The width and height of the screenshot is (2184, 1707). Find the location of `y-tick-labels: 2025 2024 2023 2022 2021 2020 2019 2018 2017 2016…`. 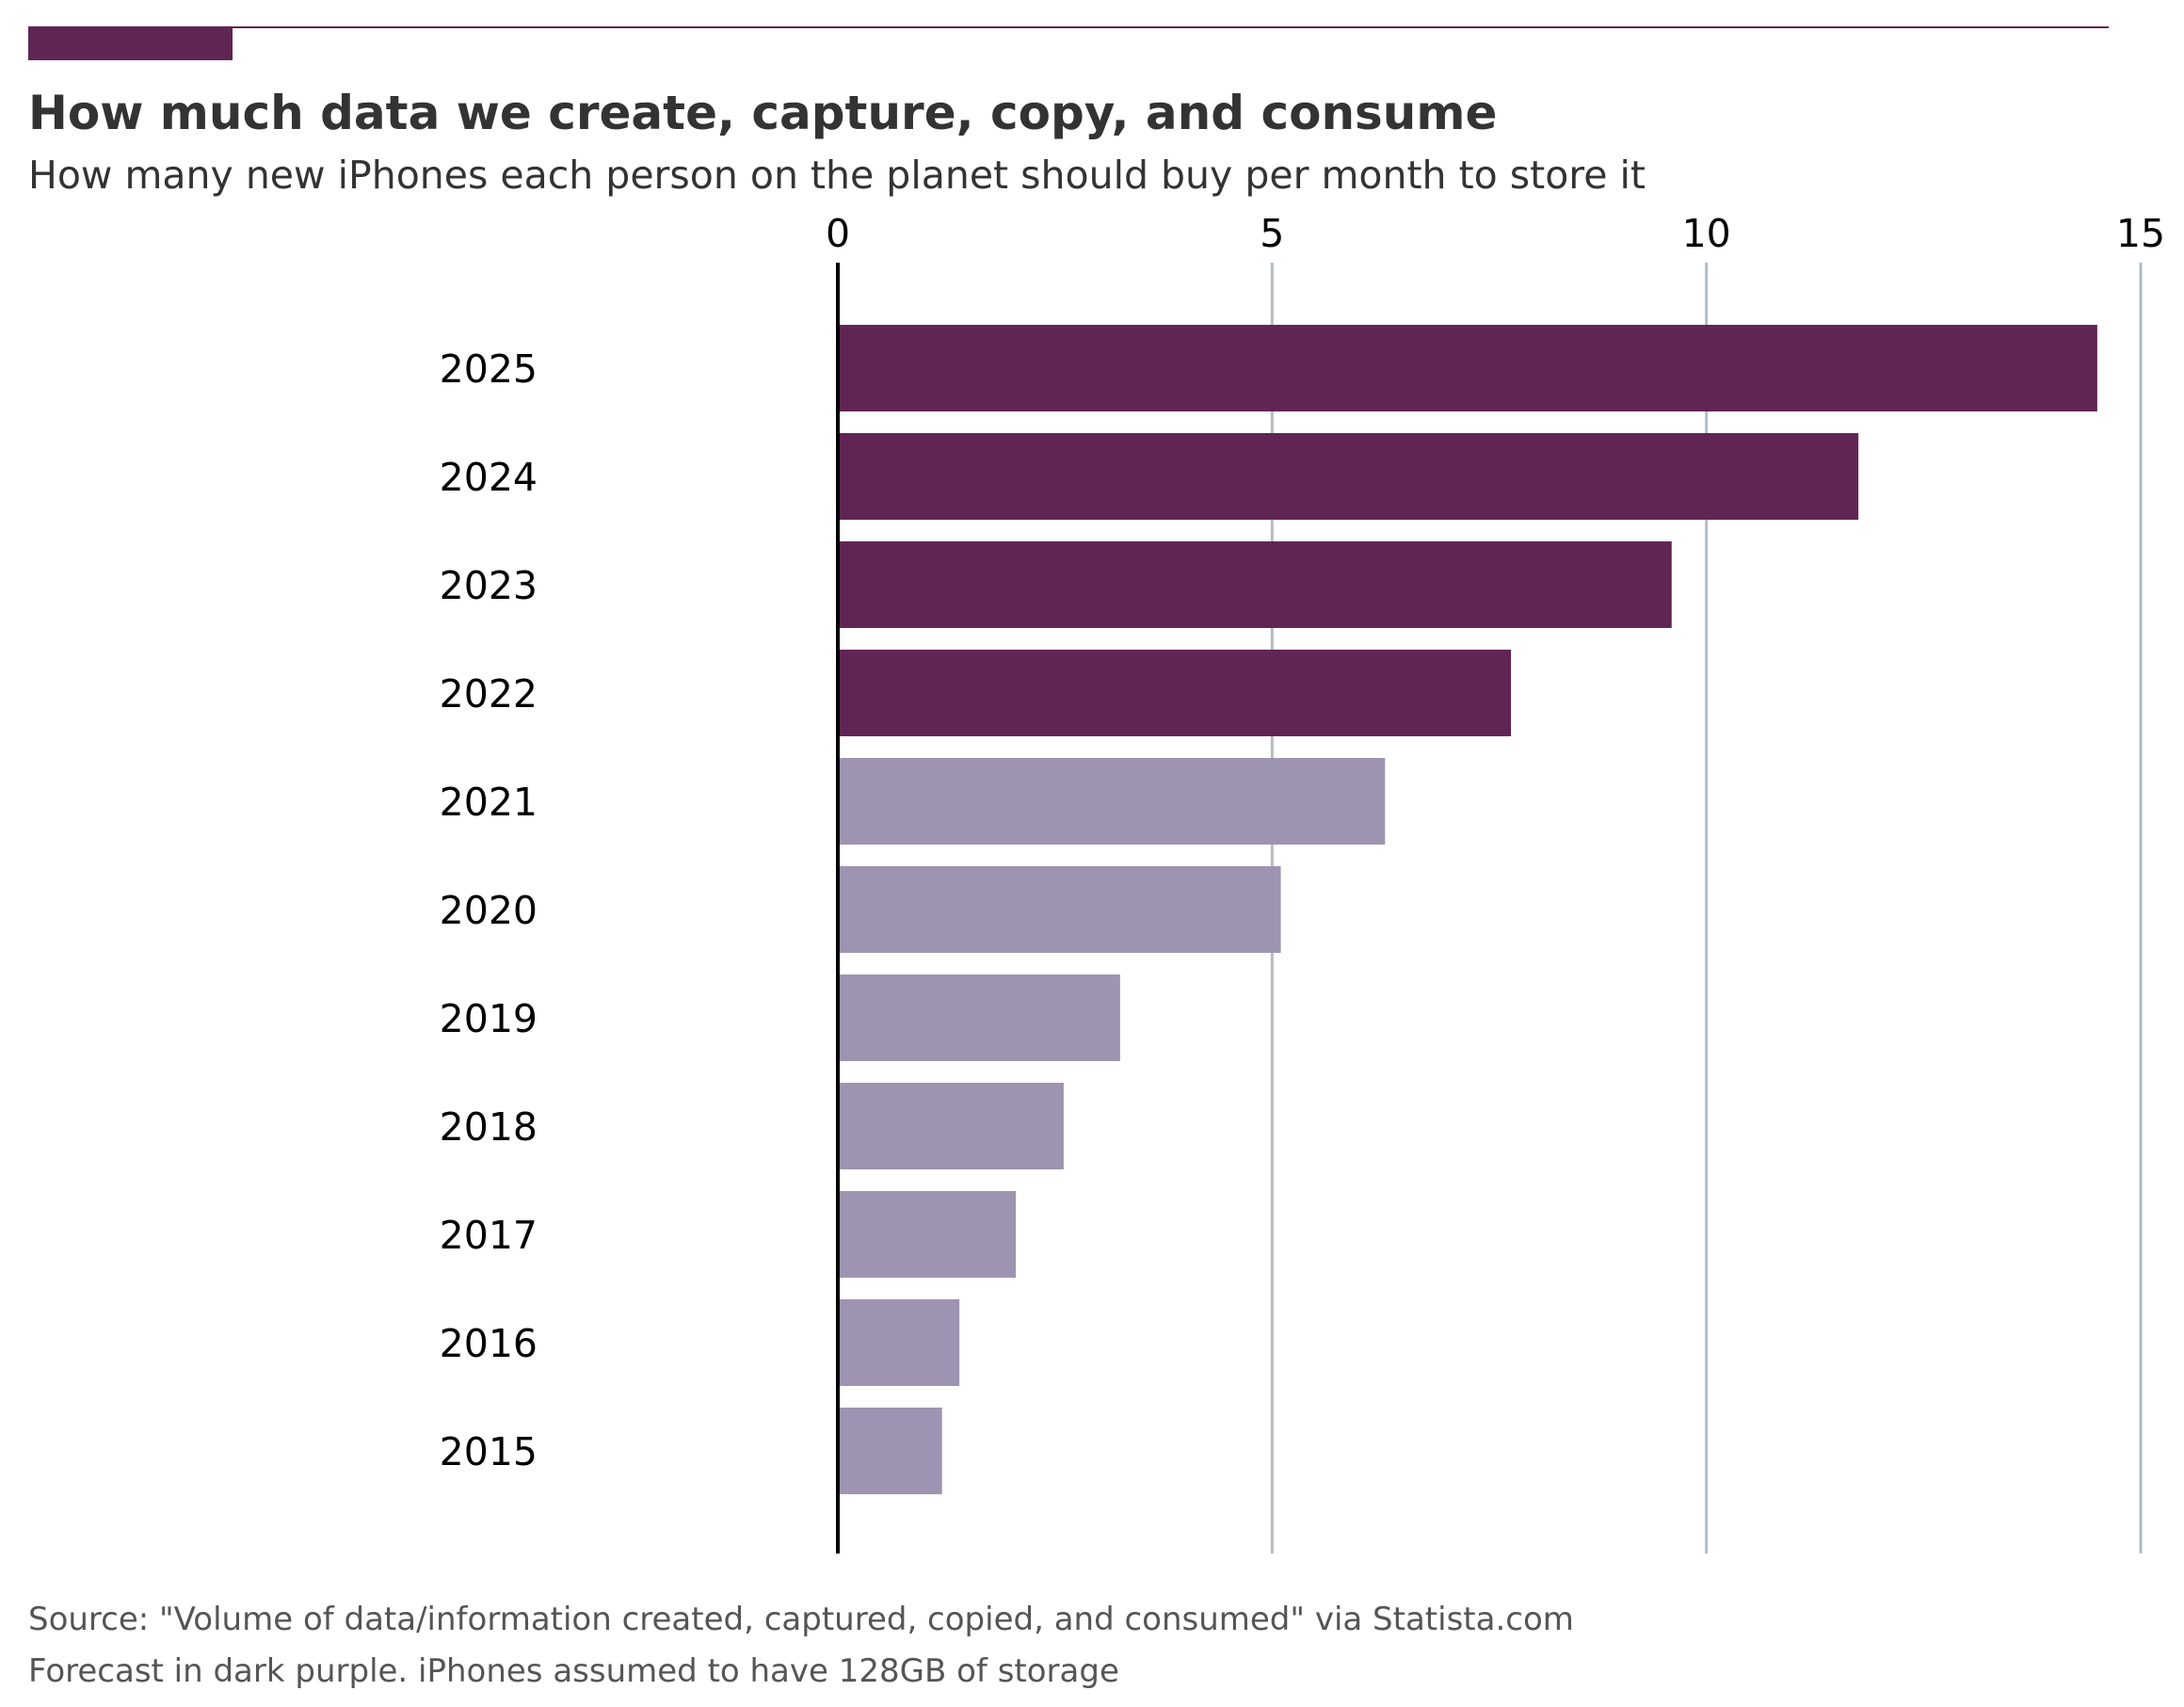

y-tick-labels: 2025 2024 2023 2022 2021 2020 2019 2018 2017 2016… is located at coordinates (489, 910).